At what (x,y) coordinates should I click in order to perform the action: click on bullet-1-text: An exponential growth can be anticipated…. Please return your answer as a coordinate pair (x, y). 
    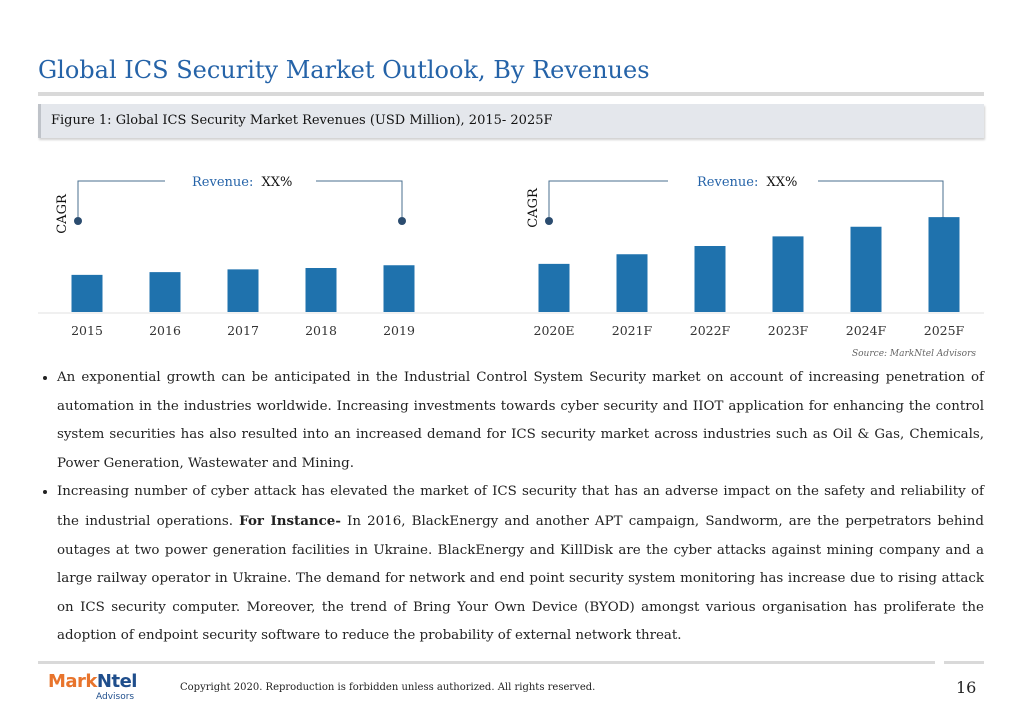
    Looking at the image, I should click on (520, 420).